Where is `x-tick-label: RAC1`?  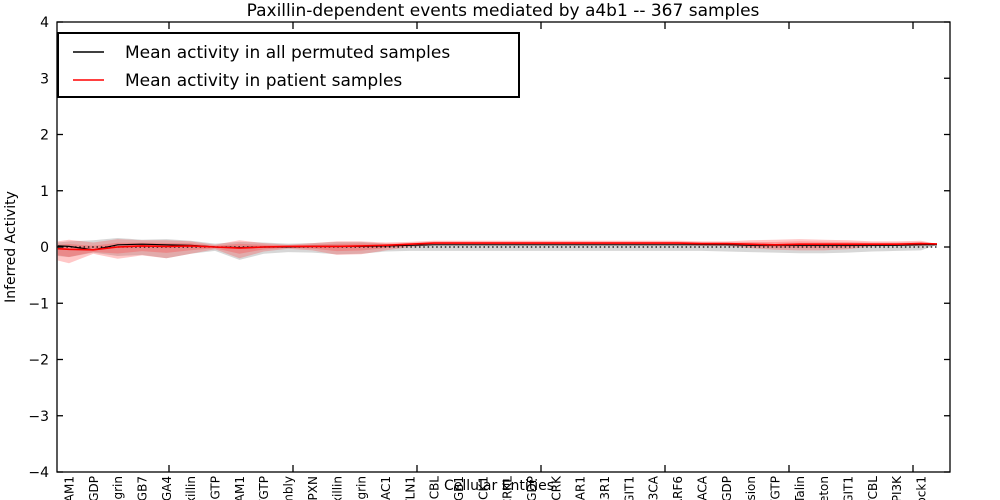
x-tick-label: RAC1 is located at coordinates (386, 488).